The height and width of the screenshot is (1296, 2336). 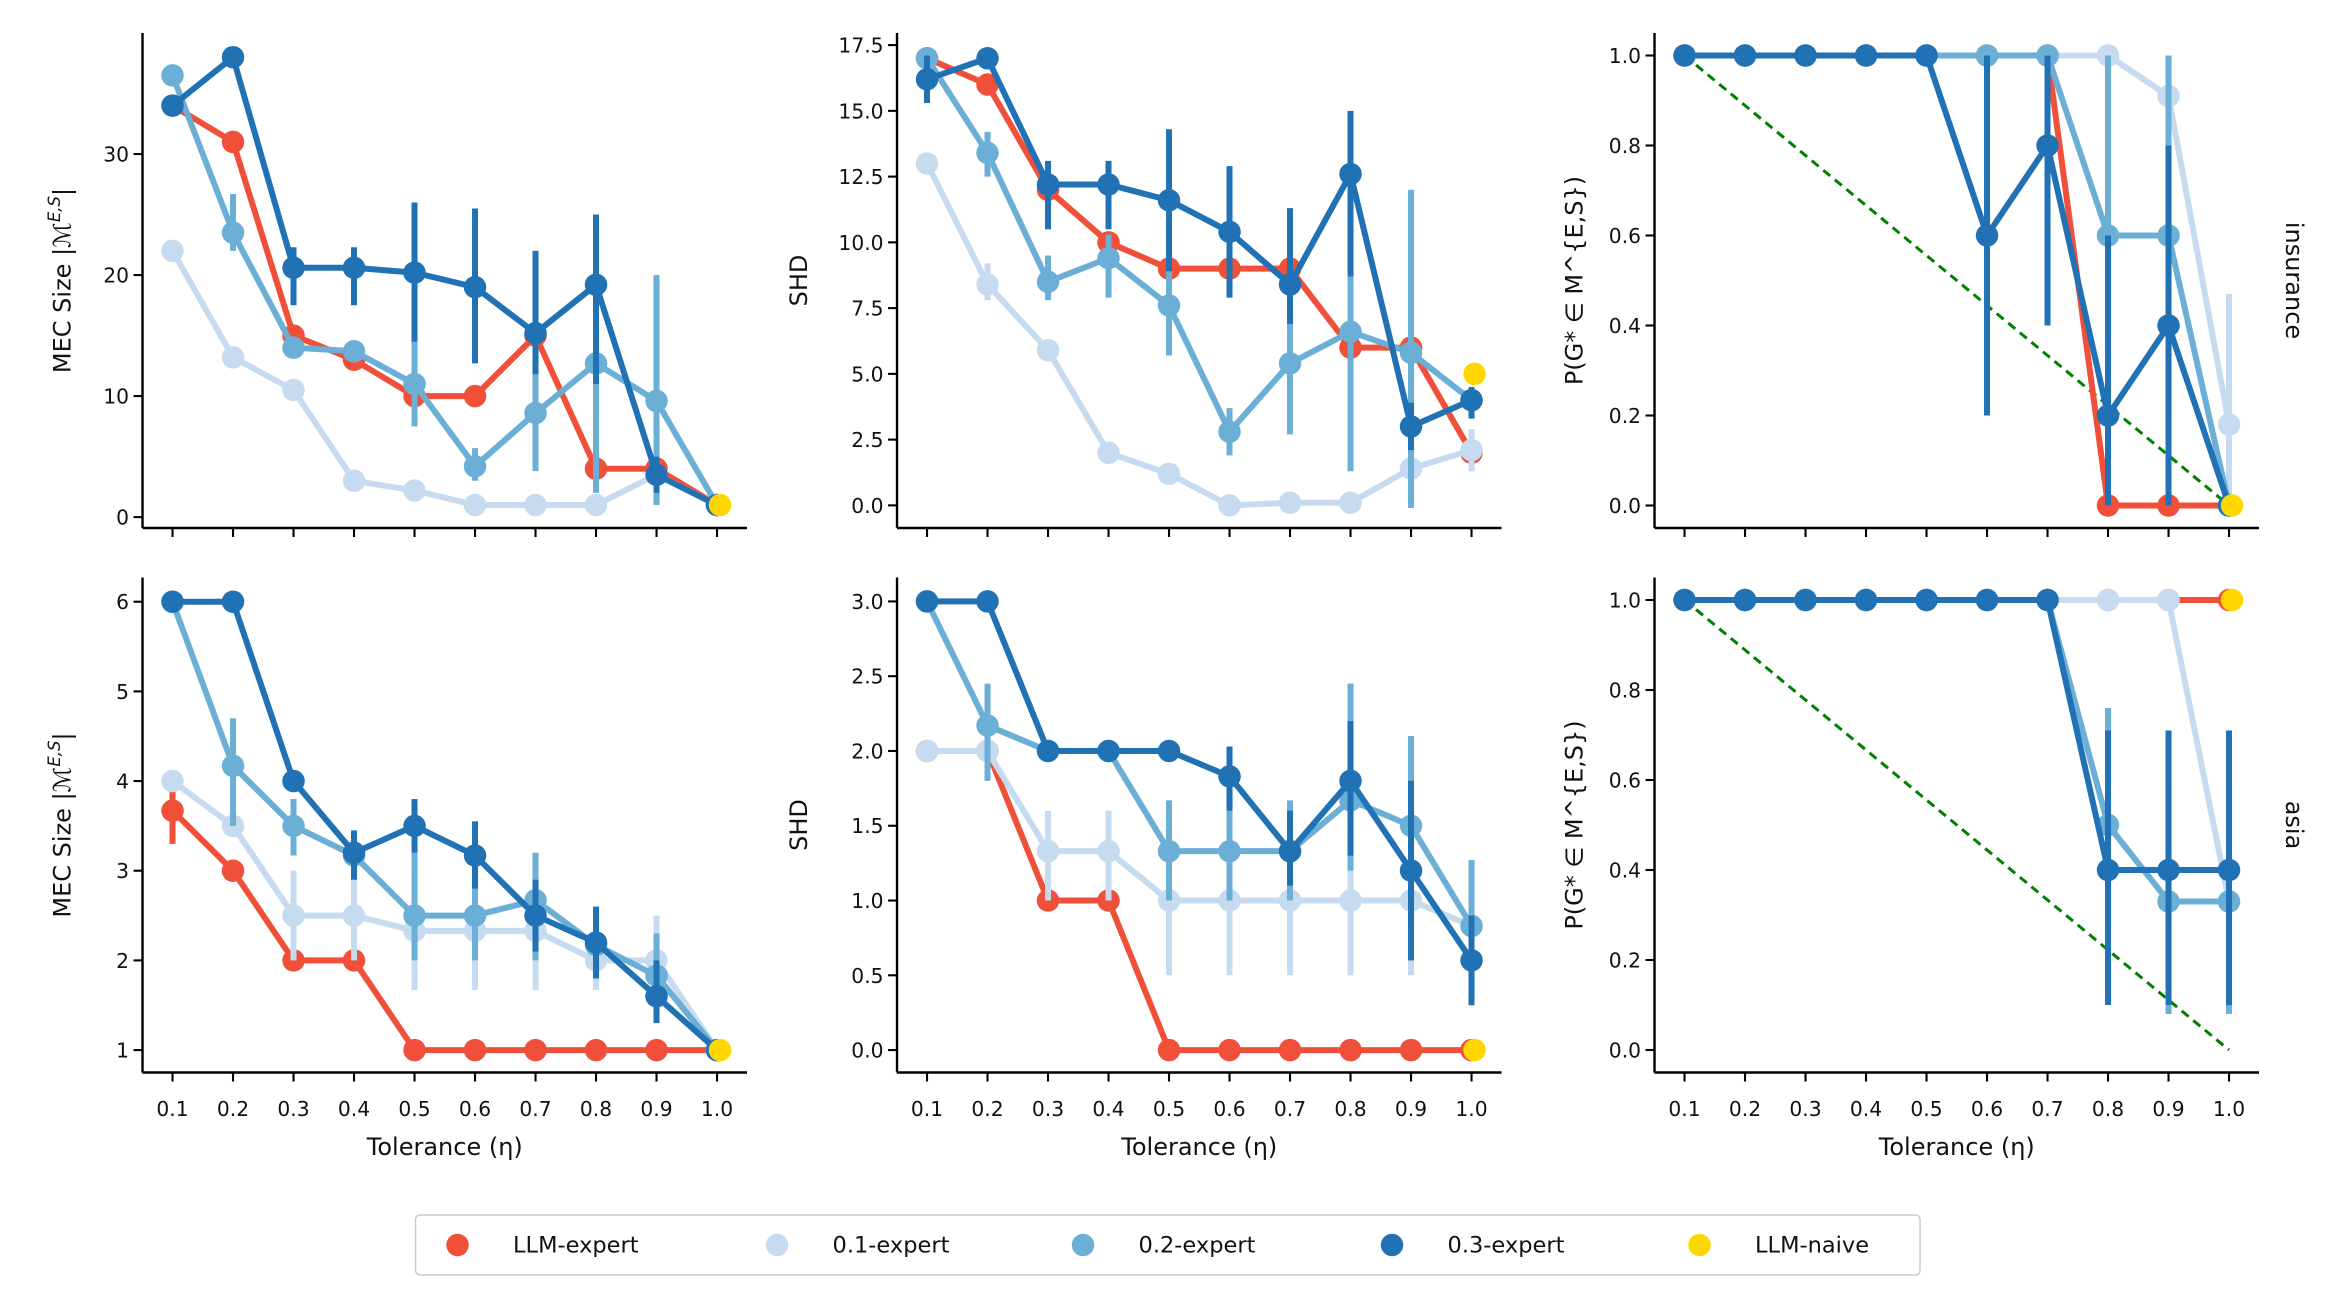 I want to click on legend-item-0.2-expert: 0.2-expert, so click(x=1163, y=1246).